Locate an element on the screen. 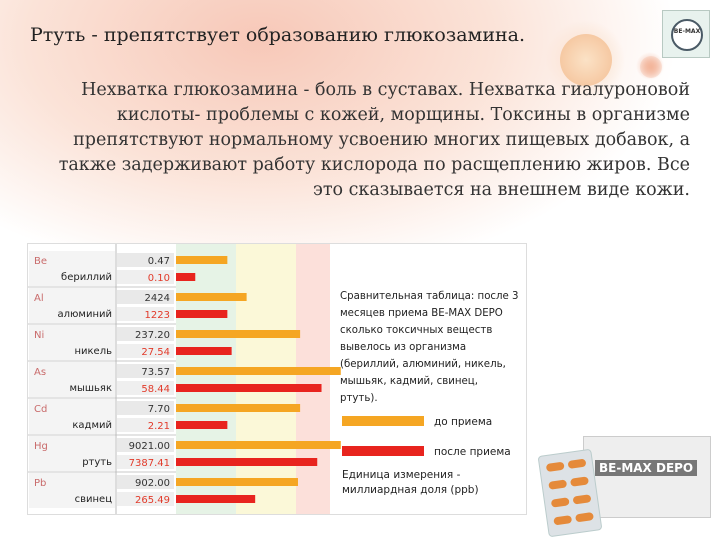 The width and height of the screenshot is (720, 540). legend-title-line: месяцев приема BE-MAX DEPO is located at coordinates (421, 313).